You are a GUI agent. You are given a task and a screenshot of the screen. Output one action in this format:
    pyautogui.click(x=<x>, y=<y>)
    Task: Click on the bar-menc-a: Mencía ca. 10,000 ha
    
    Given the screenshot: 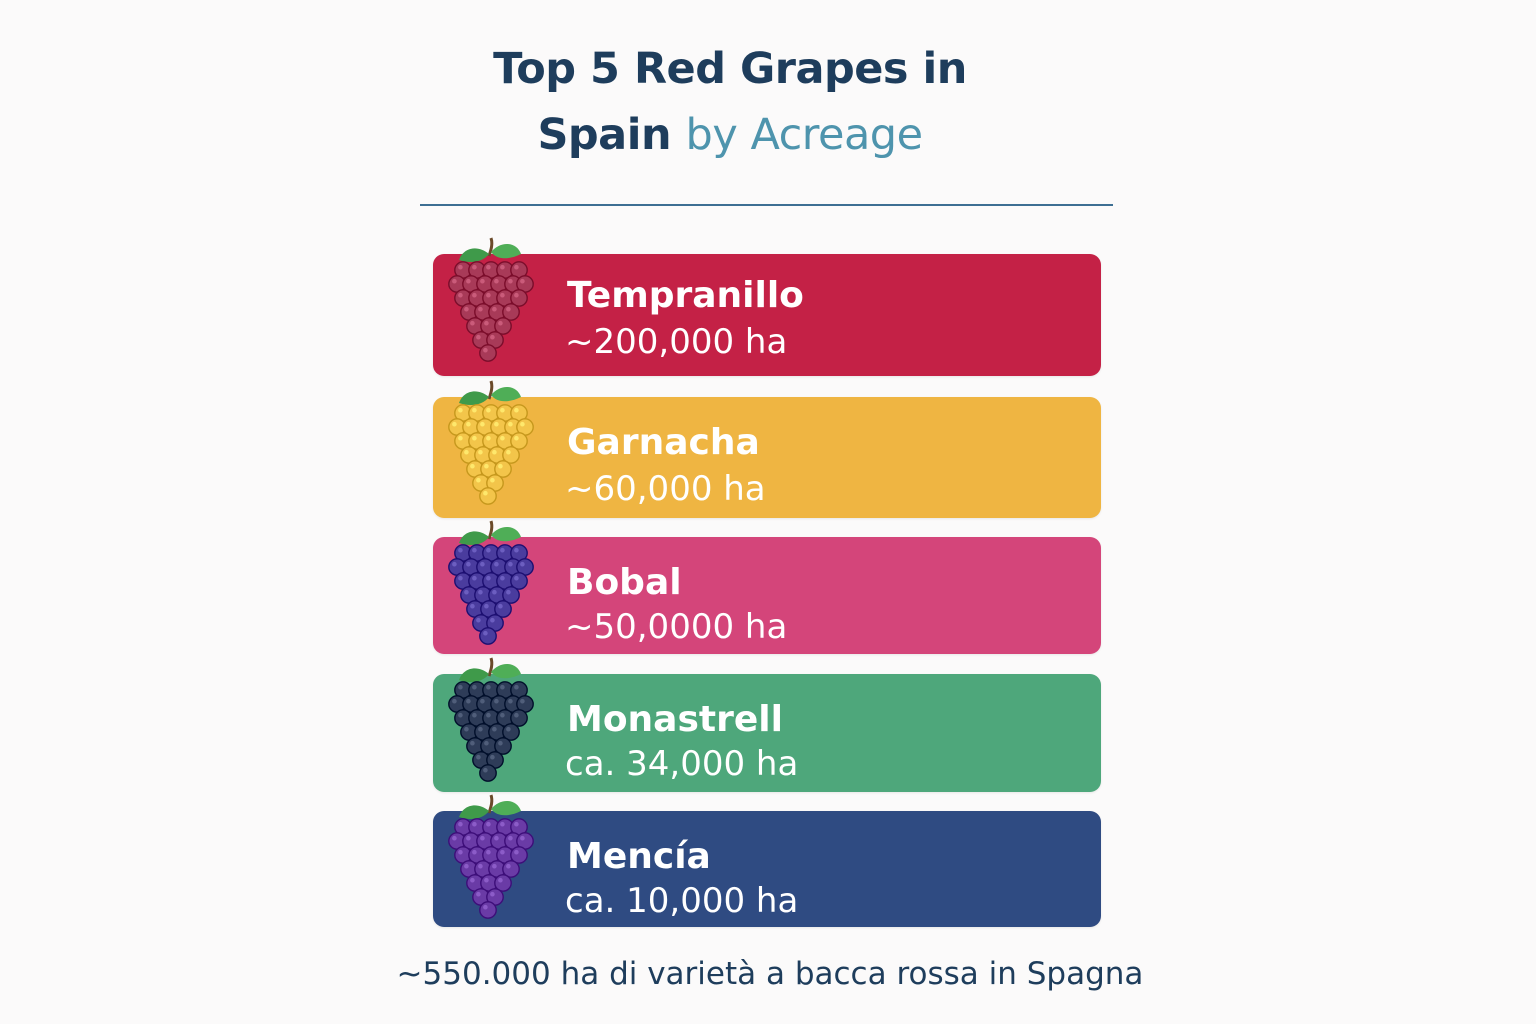 What is the action you would take?
    pyautogui.click(x=767, y=860)
    